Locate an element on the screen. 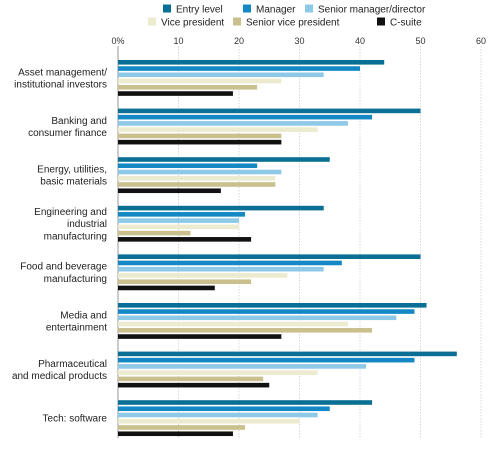  category-label-line: and medical products is located at coordinates (59, 376).